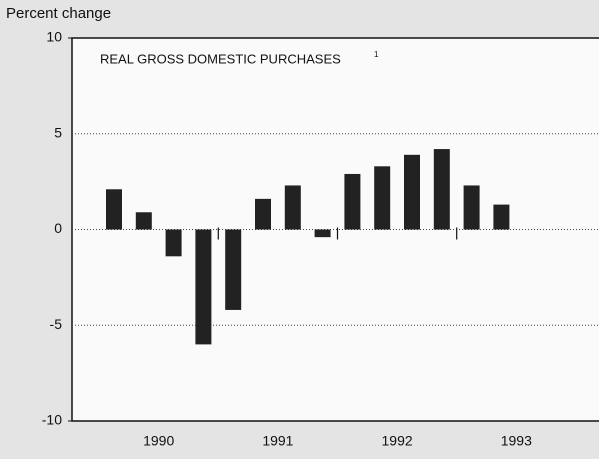  What do you see at coordinates (58, 228) in the screenshot?
I see `y-tick-label: 0` at bounding box center [58, 228].